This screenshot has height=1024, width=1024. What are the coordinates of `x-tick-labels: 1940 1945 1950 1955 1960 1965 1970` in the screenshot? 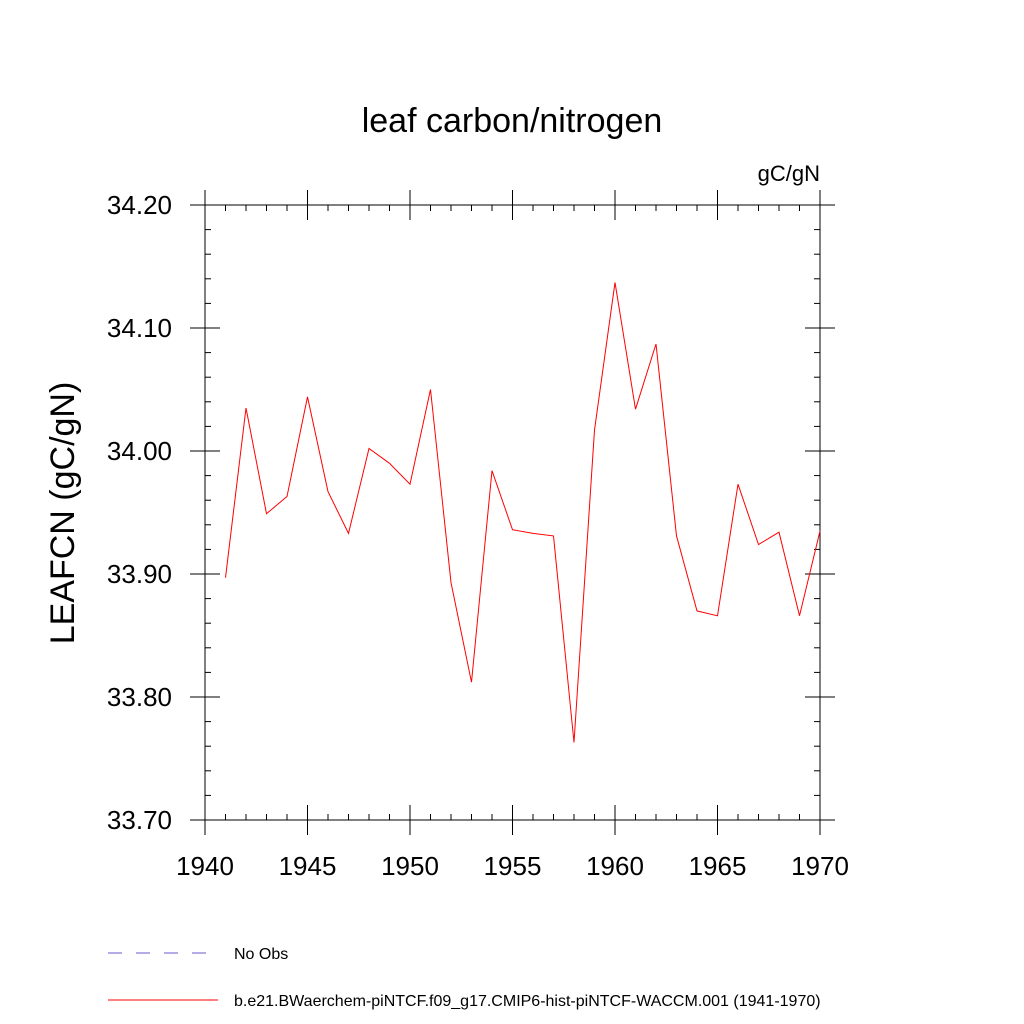 It's located at (512, 866).